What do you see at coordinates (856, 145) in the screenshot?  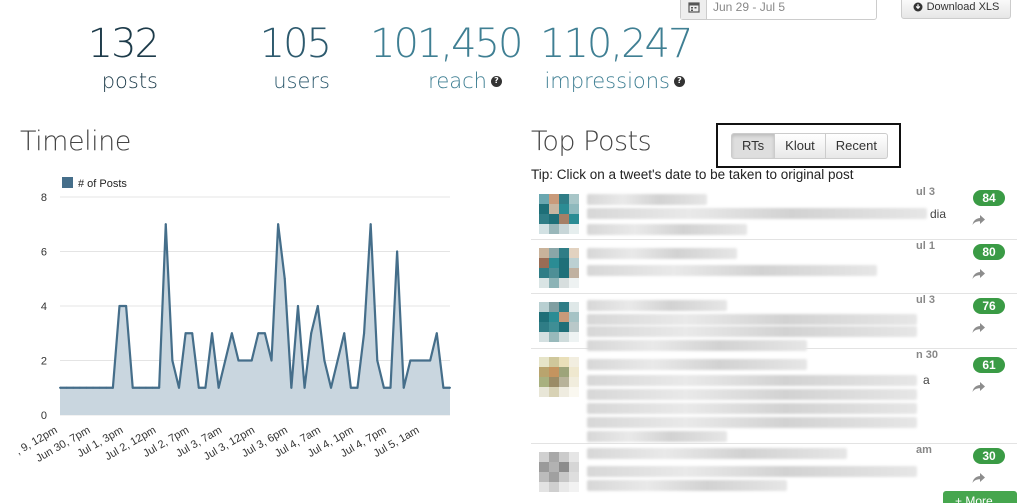 I see `tab-recent: Recent` at bounding box center [856, 145].